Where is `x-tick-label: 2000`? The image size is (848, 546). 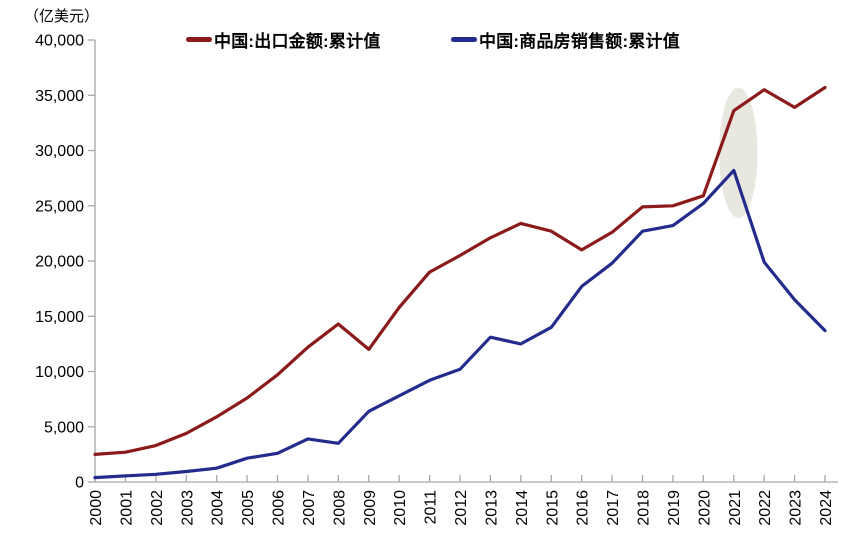 x-tick-label: 2000 is located at coordinates (96, 508).